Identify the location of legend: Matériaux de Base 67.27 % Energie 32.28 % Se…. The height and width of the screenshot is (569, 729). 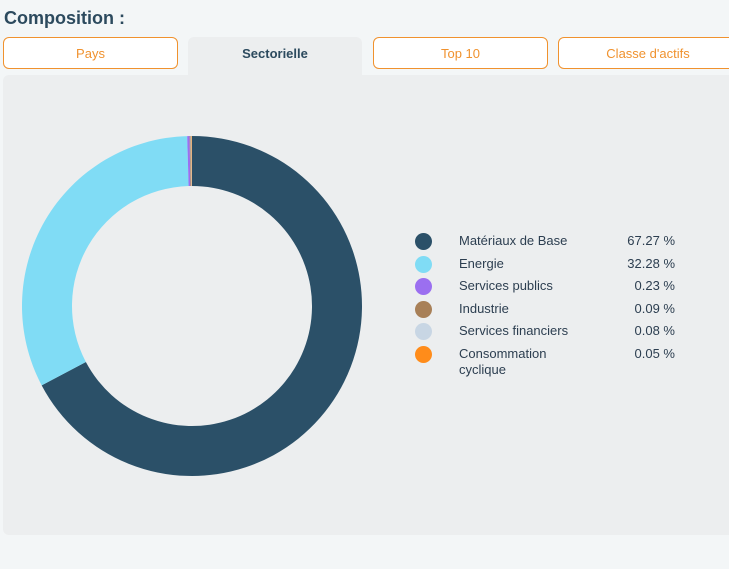
(545, 305).